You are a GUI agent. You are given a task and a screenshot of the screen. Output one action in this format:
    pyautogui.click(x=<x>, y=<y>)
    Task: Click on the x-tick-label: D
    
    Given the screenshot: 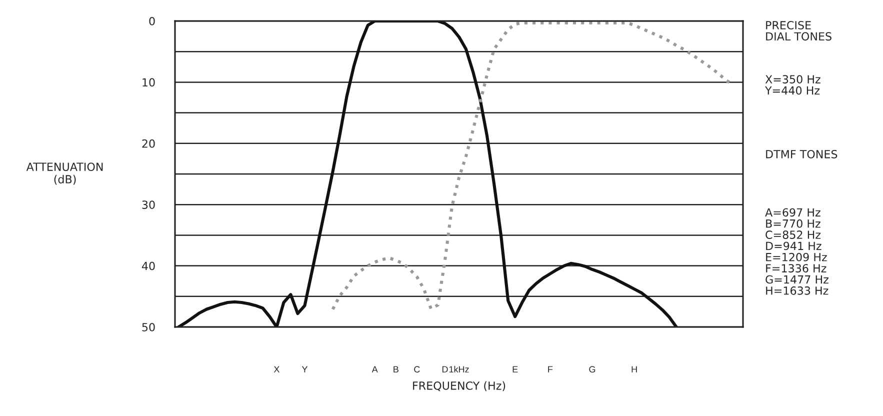 What is the action you would take?
    pyautogui.click(x=445, y=369)
    